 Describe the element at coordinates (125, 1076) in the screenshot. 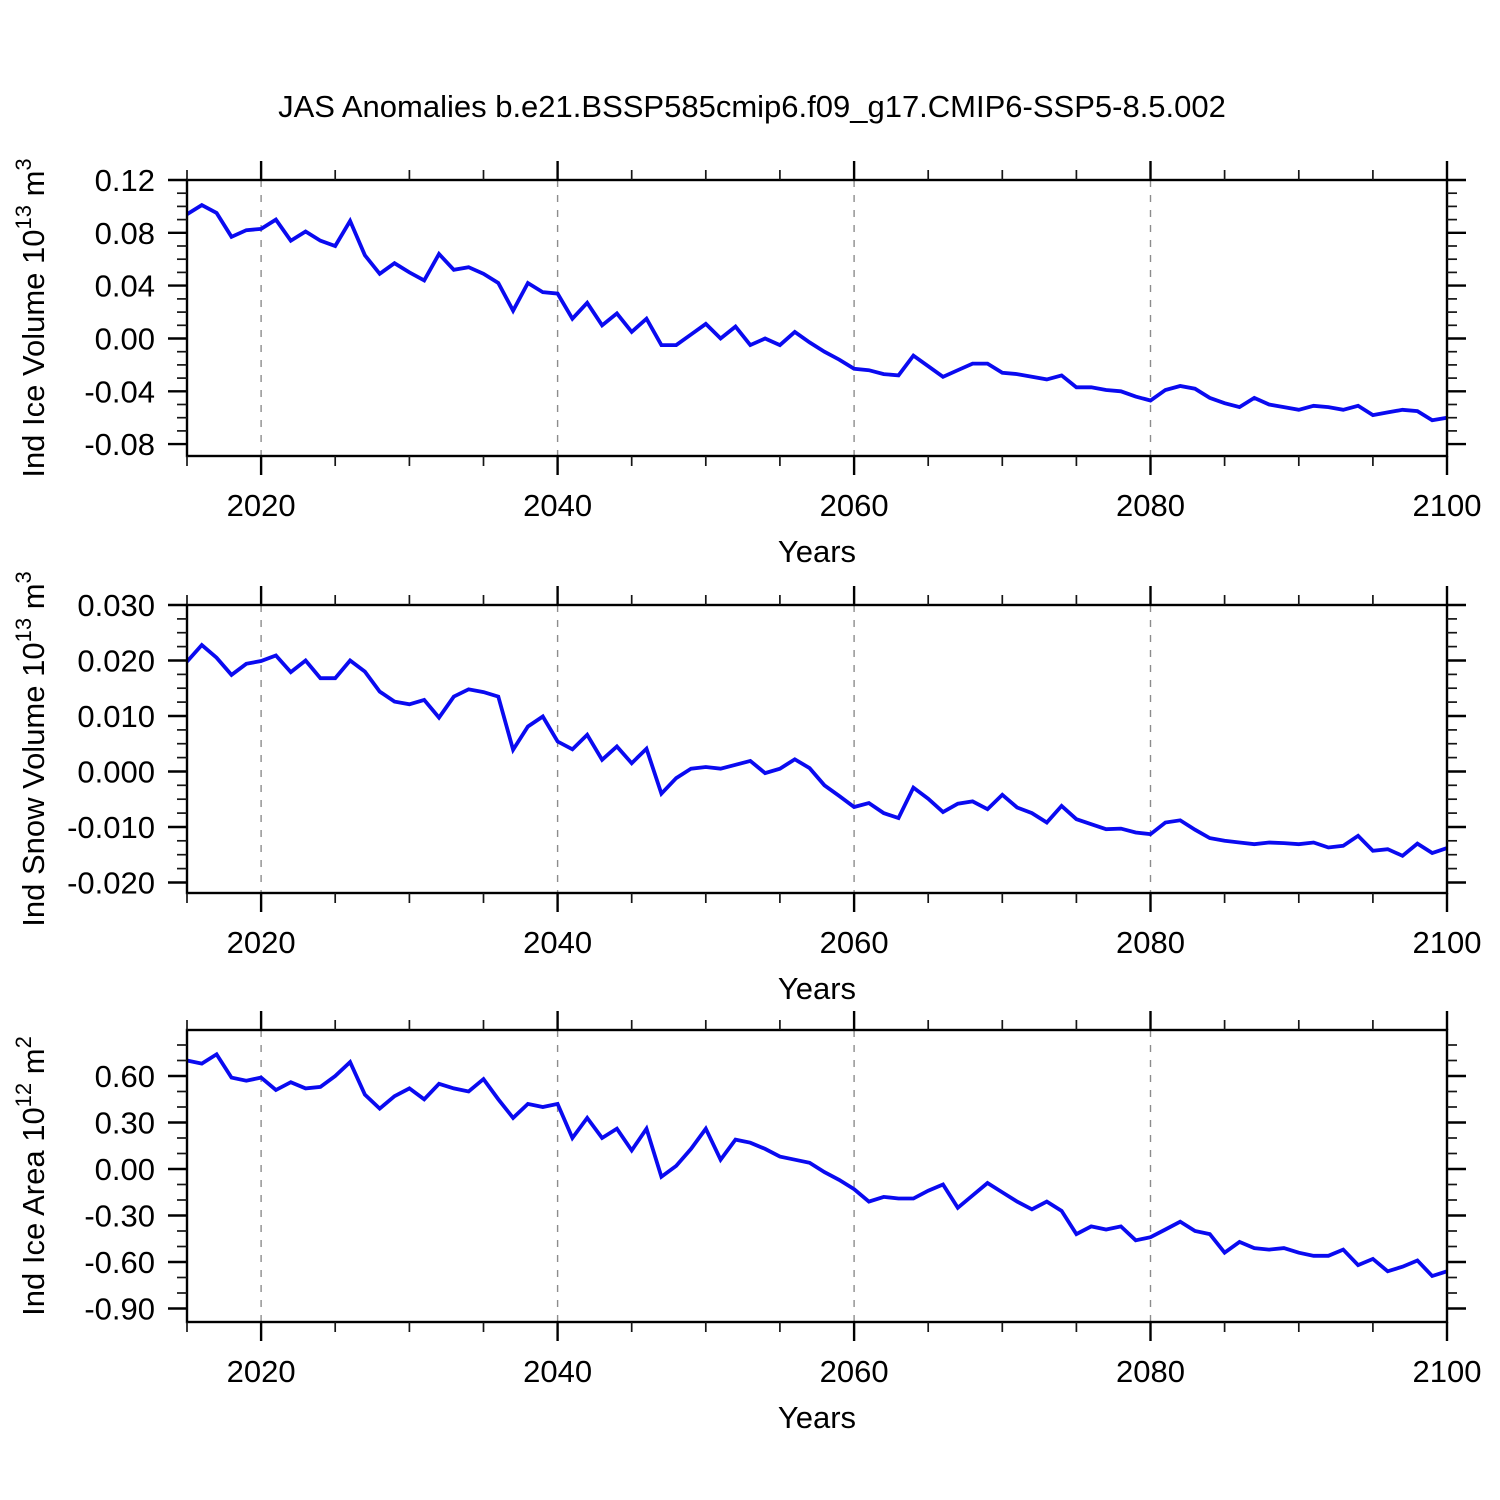

I see `y-tick-label: 0.60` at that location.